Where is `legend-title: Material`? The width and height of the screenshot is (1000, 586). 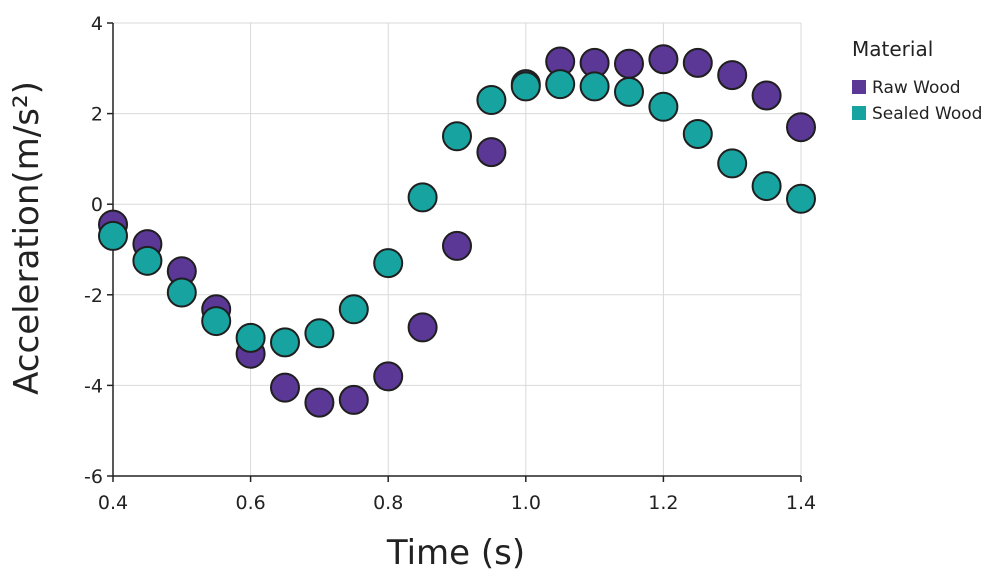 legend-title: Material is located at coordinates (892, 49).